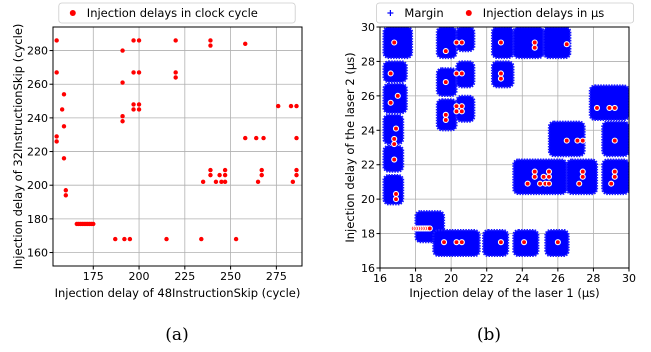 The height and width of the screenshot is (352, 651). I want to click on y-tick-label: 20, so click(368, 199).